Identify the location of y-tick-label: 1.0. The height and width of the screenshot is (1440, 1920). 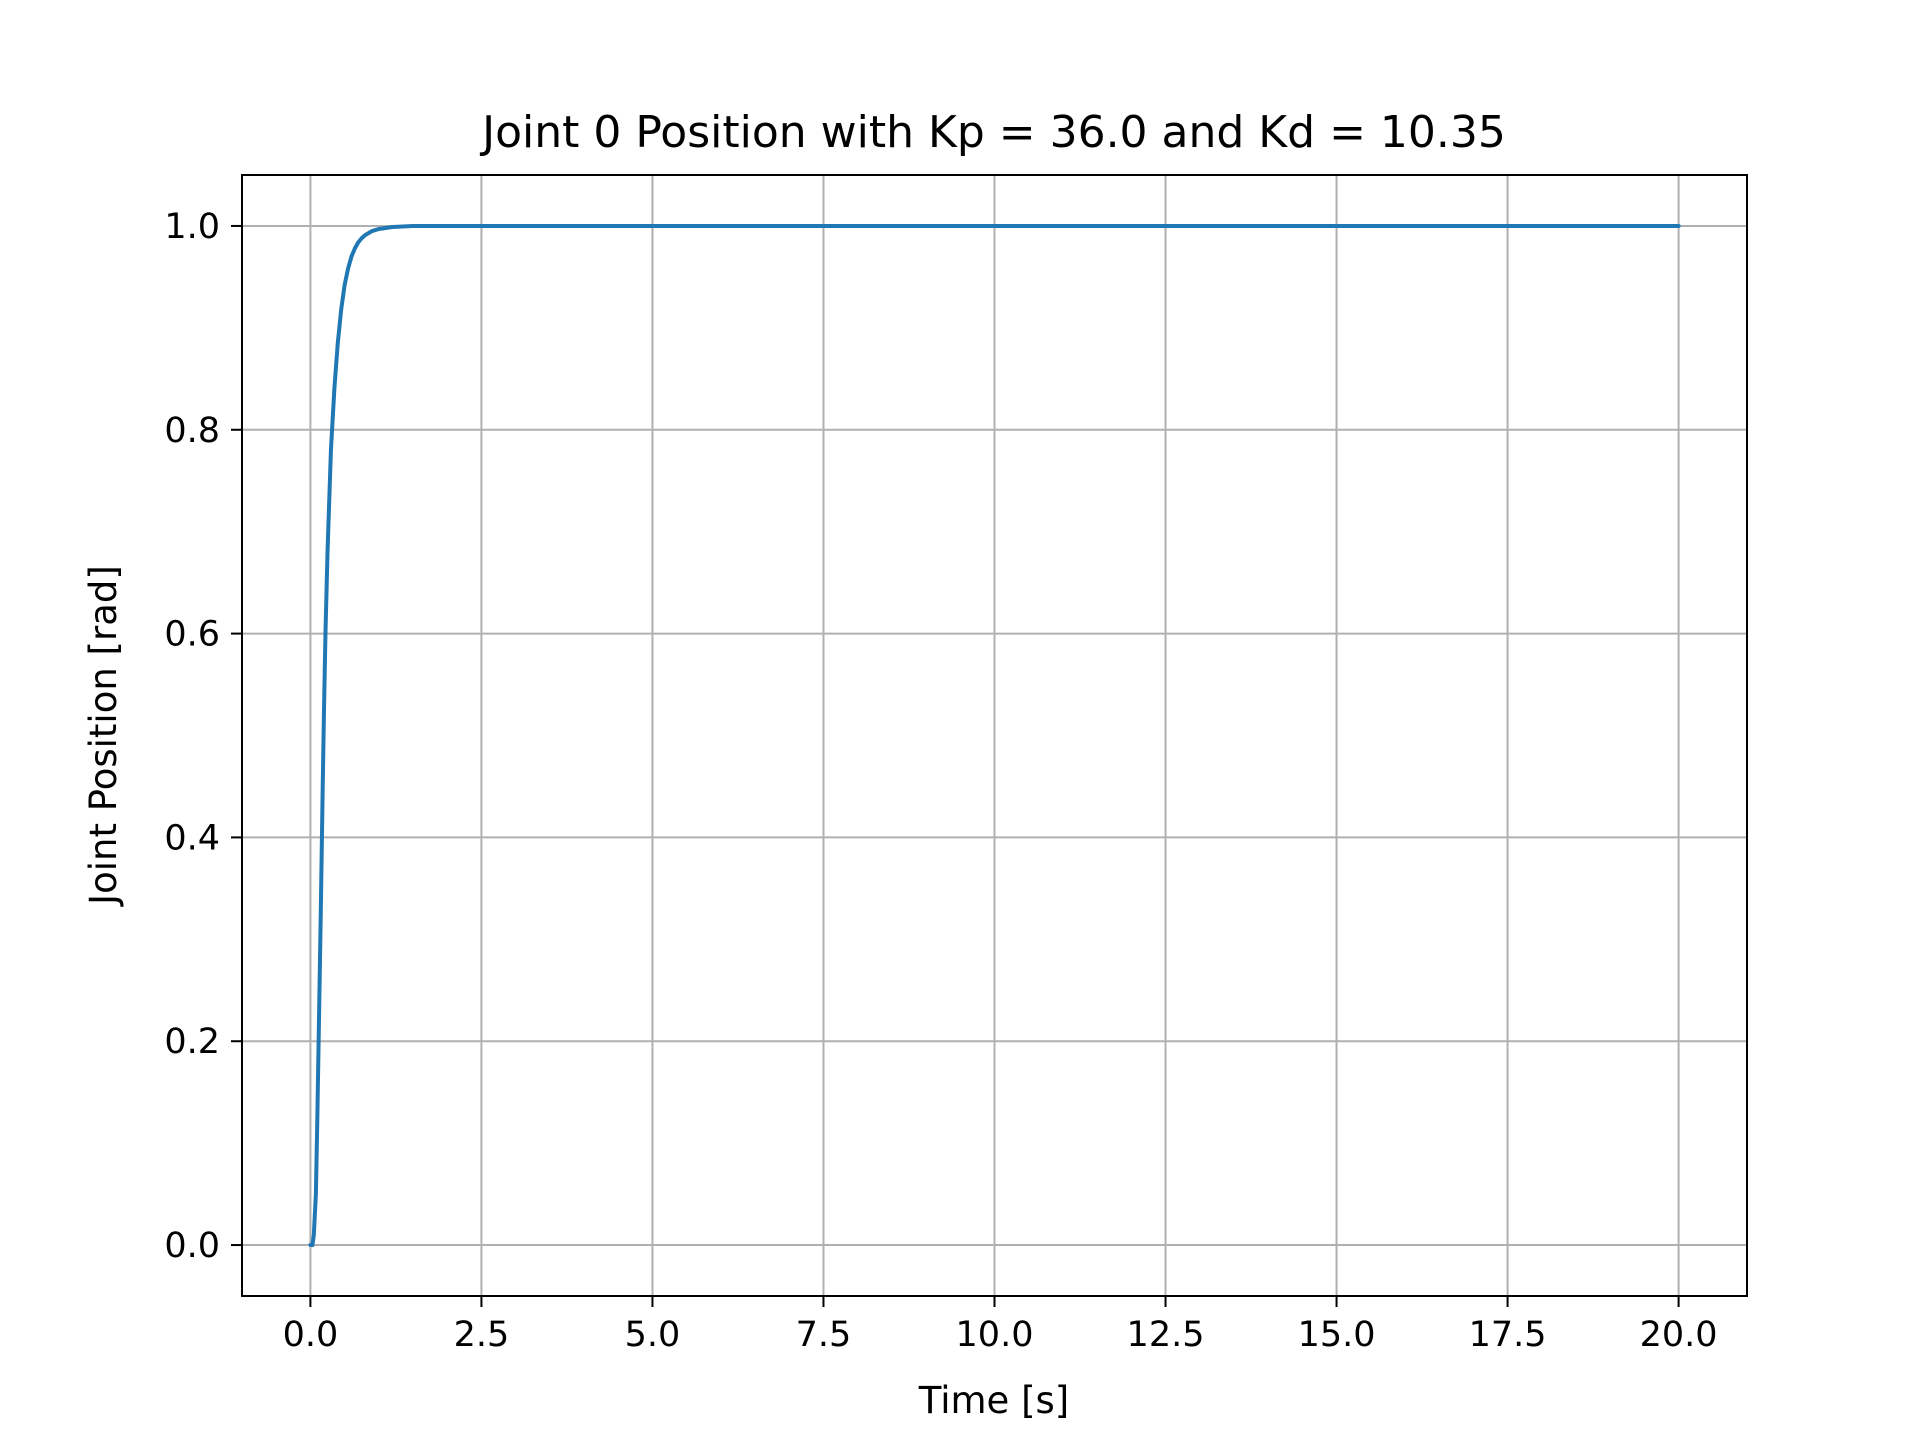
(192, 227).